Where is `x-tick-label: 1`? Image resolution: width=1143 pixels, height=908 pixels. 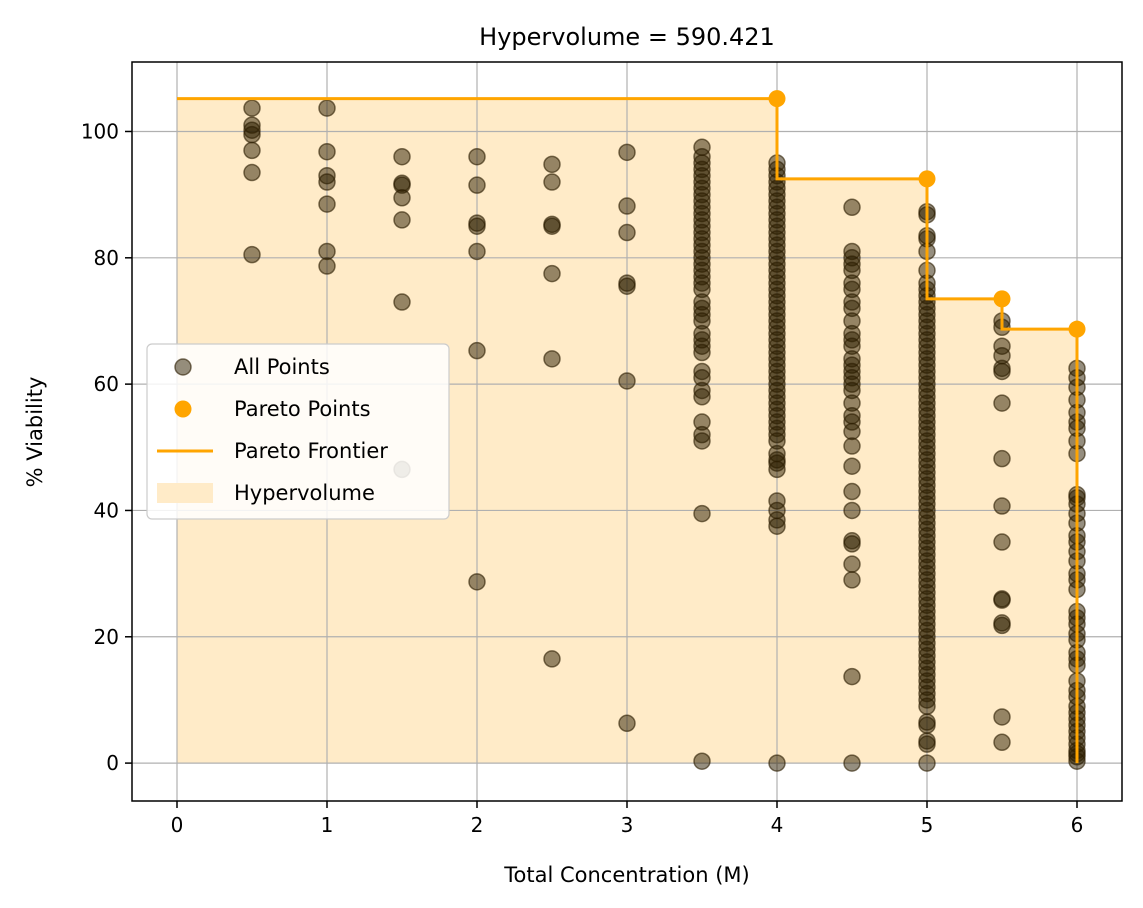 x-tick-label: 1 is located at coordinates (327, 825).